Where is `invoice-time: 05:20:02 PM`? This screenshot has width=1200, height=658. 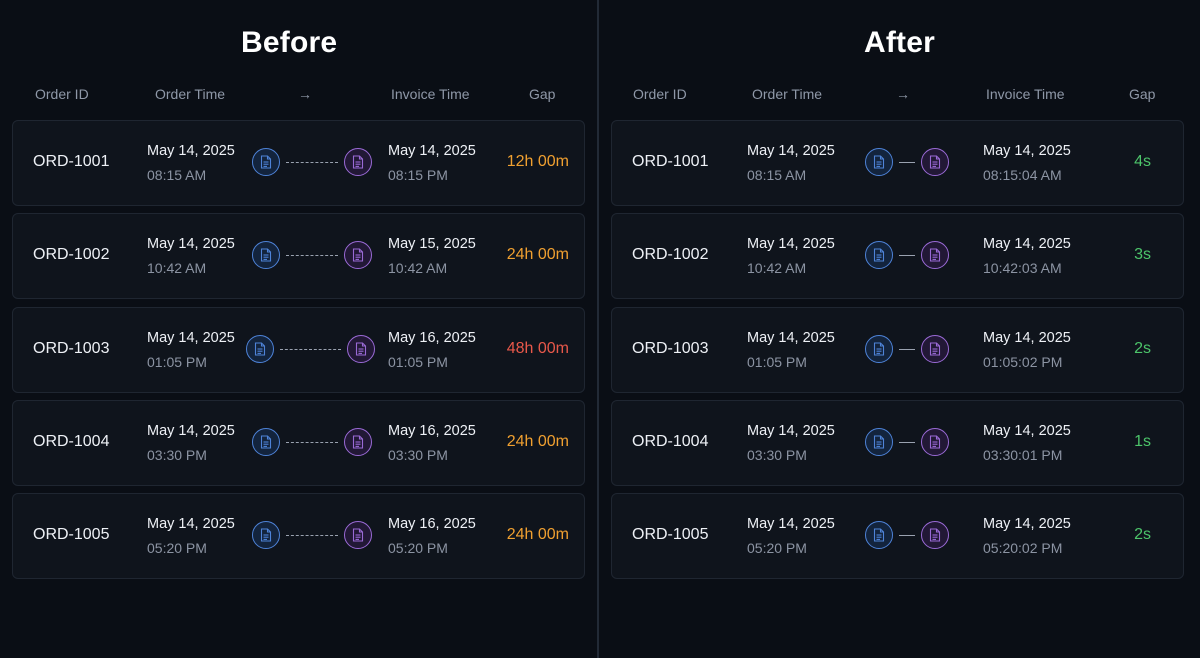
invoice-time: 05:20:02 PM is located at coordinates (1023, 548).